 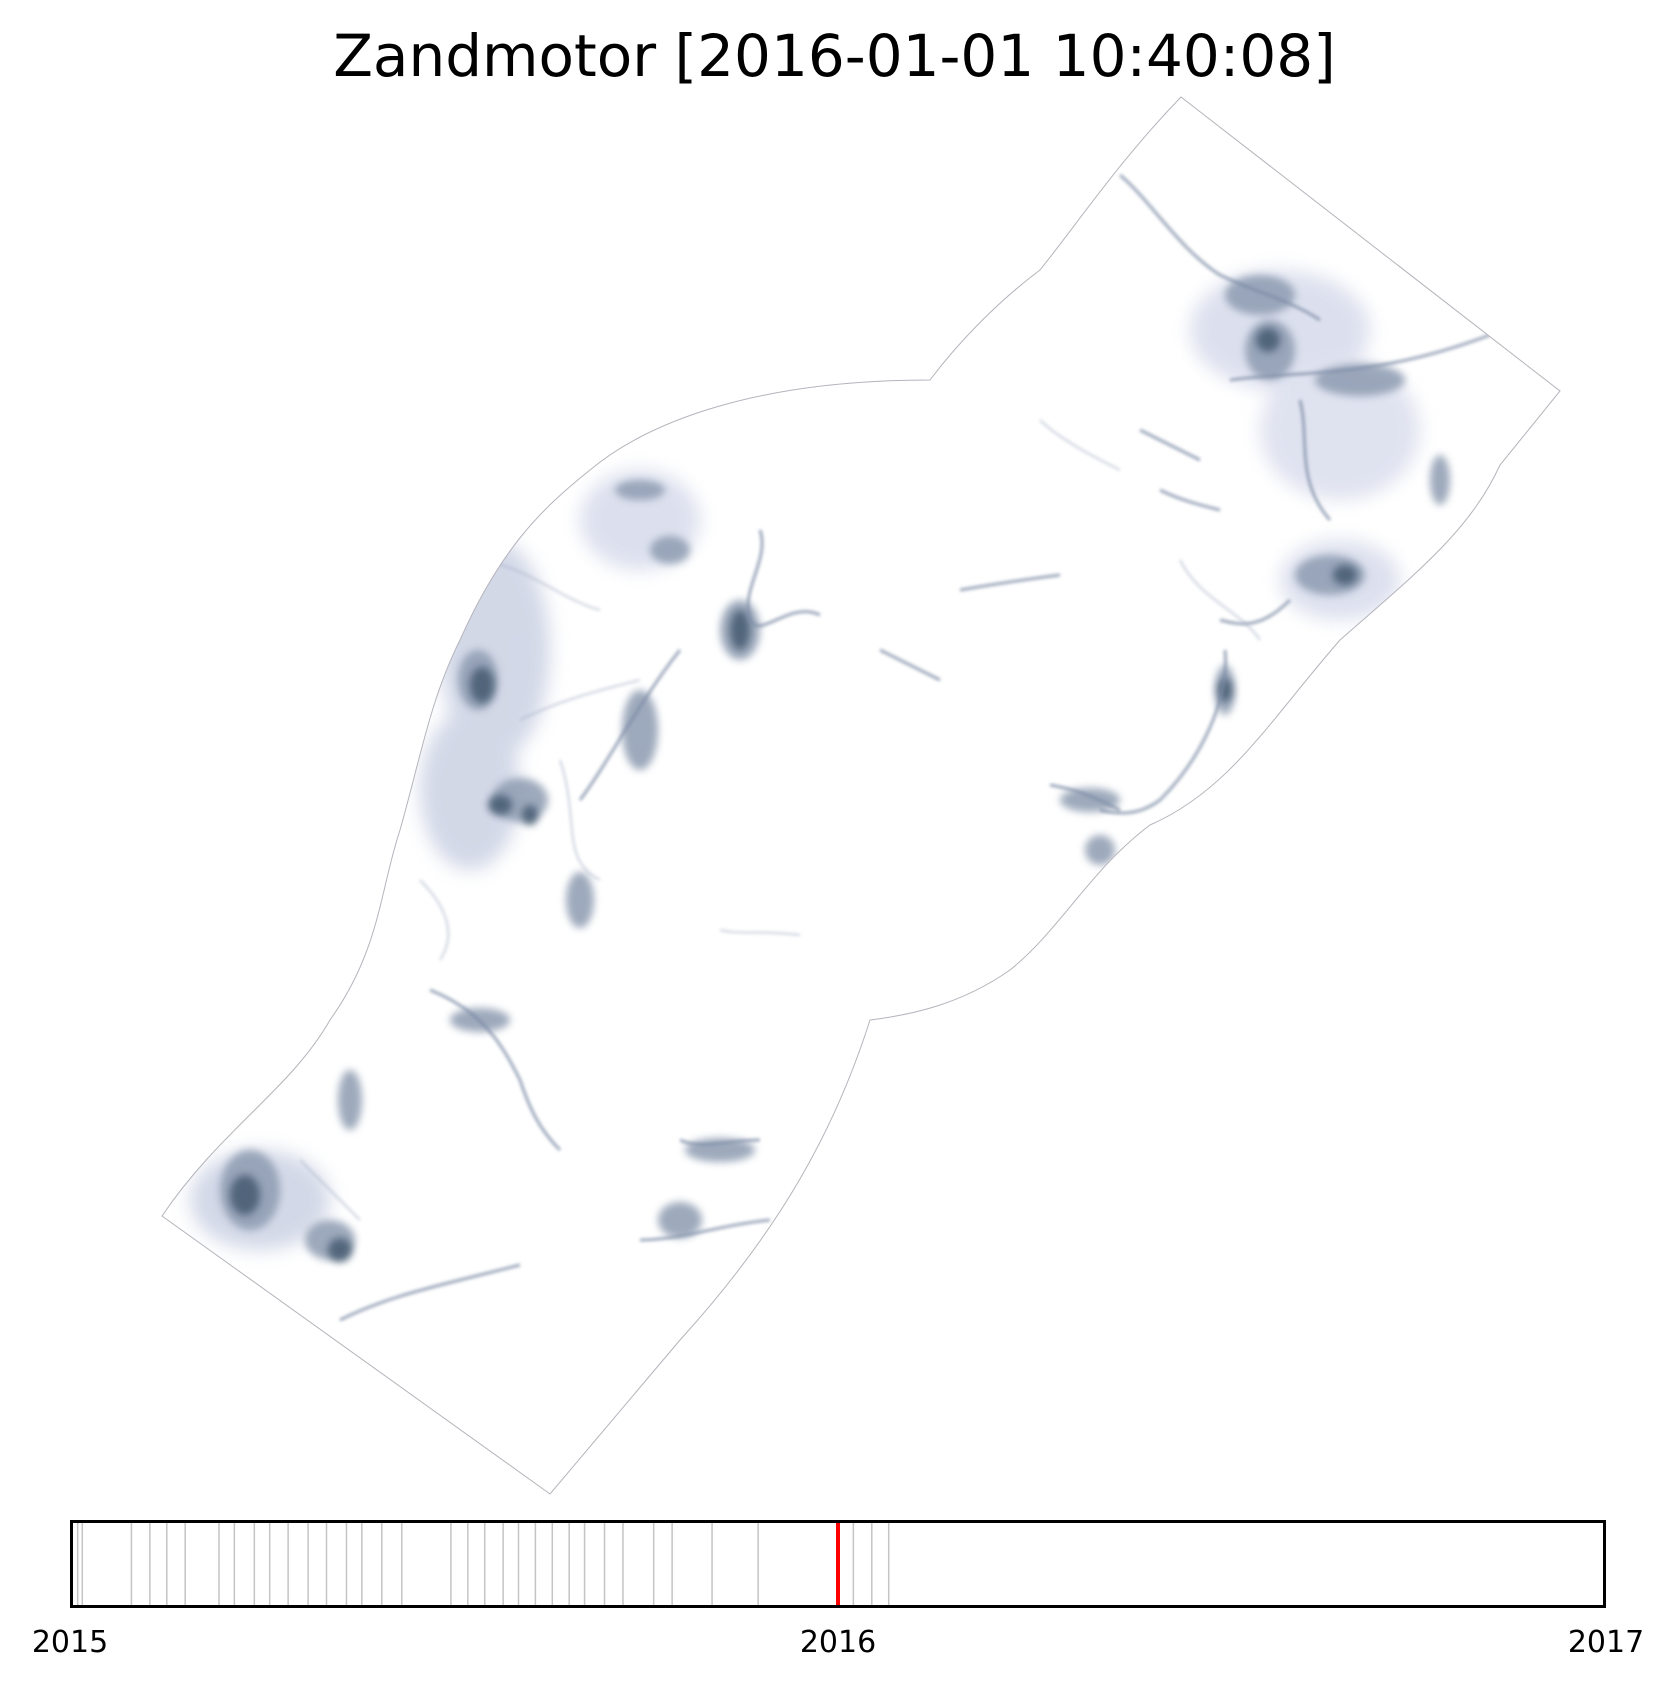 I want to click on timeline-frame, so click(x=838, y=1564).